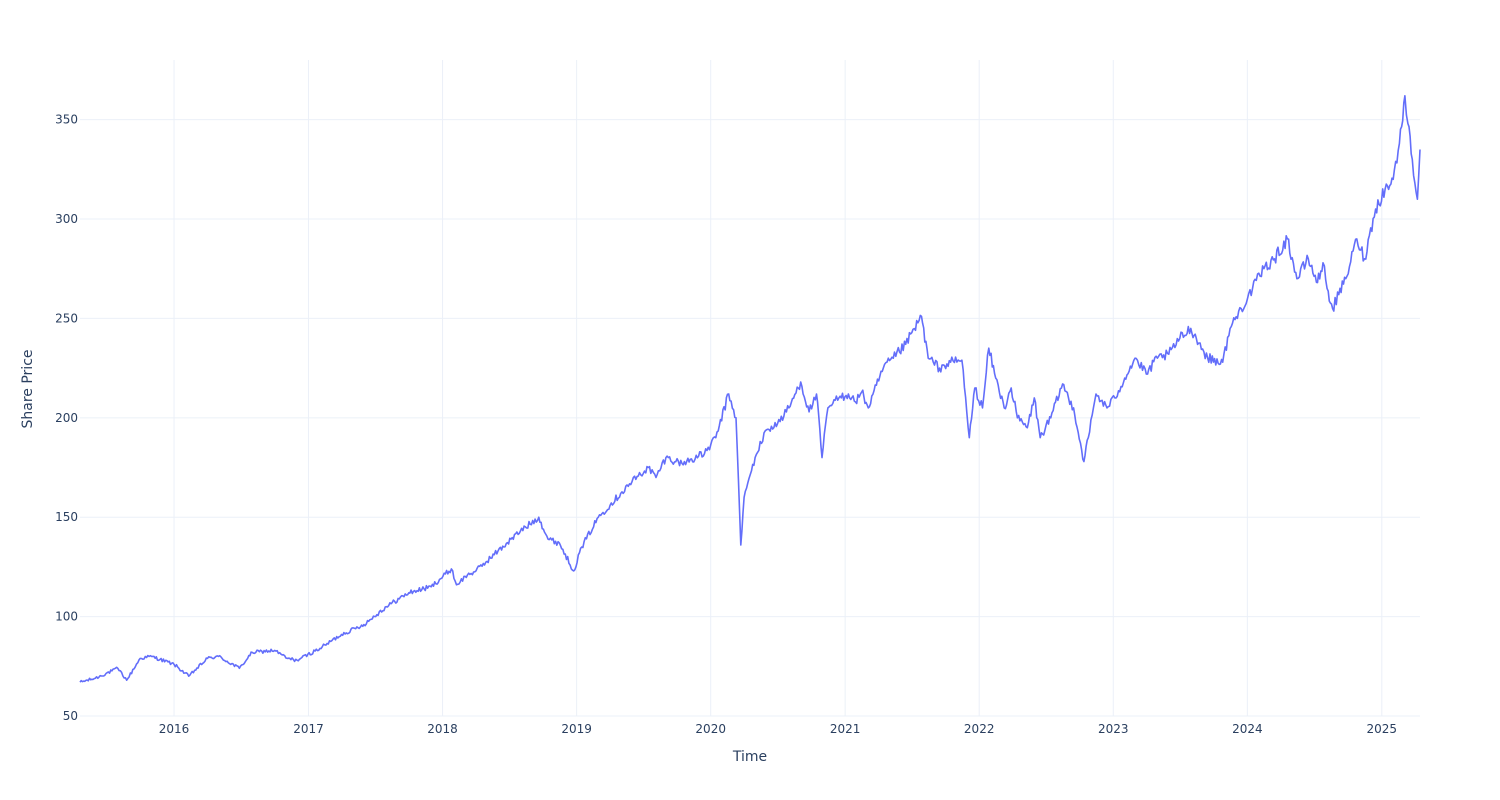 This screenshot has height=800, width=1500. I want to click on x-tick-label-2024: 2024, so click(1247, 729).